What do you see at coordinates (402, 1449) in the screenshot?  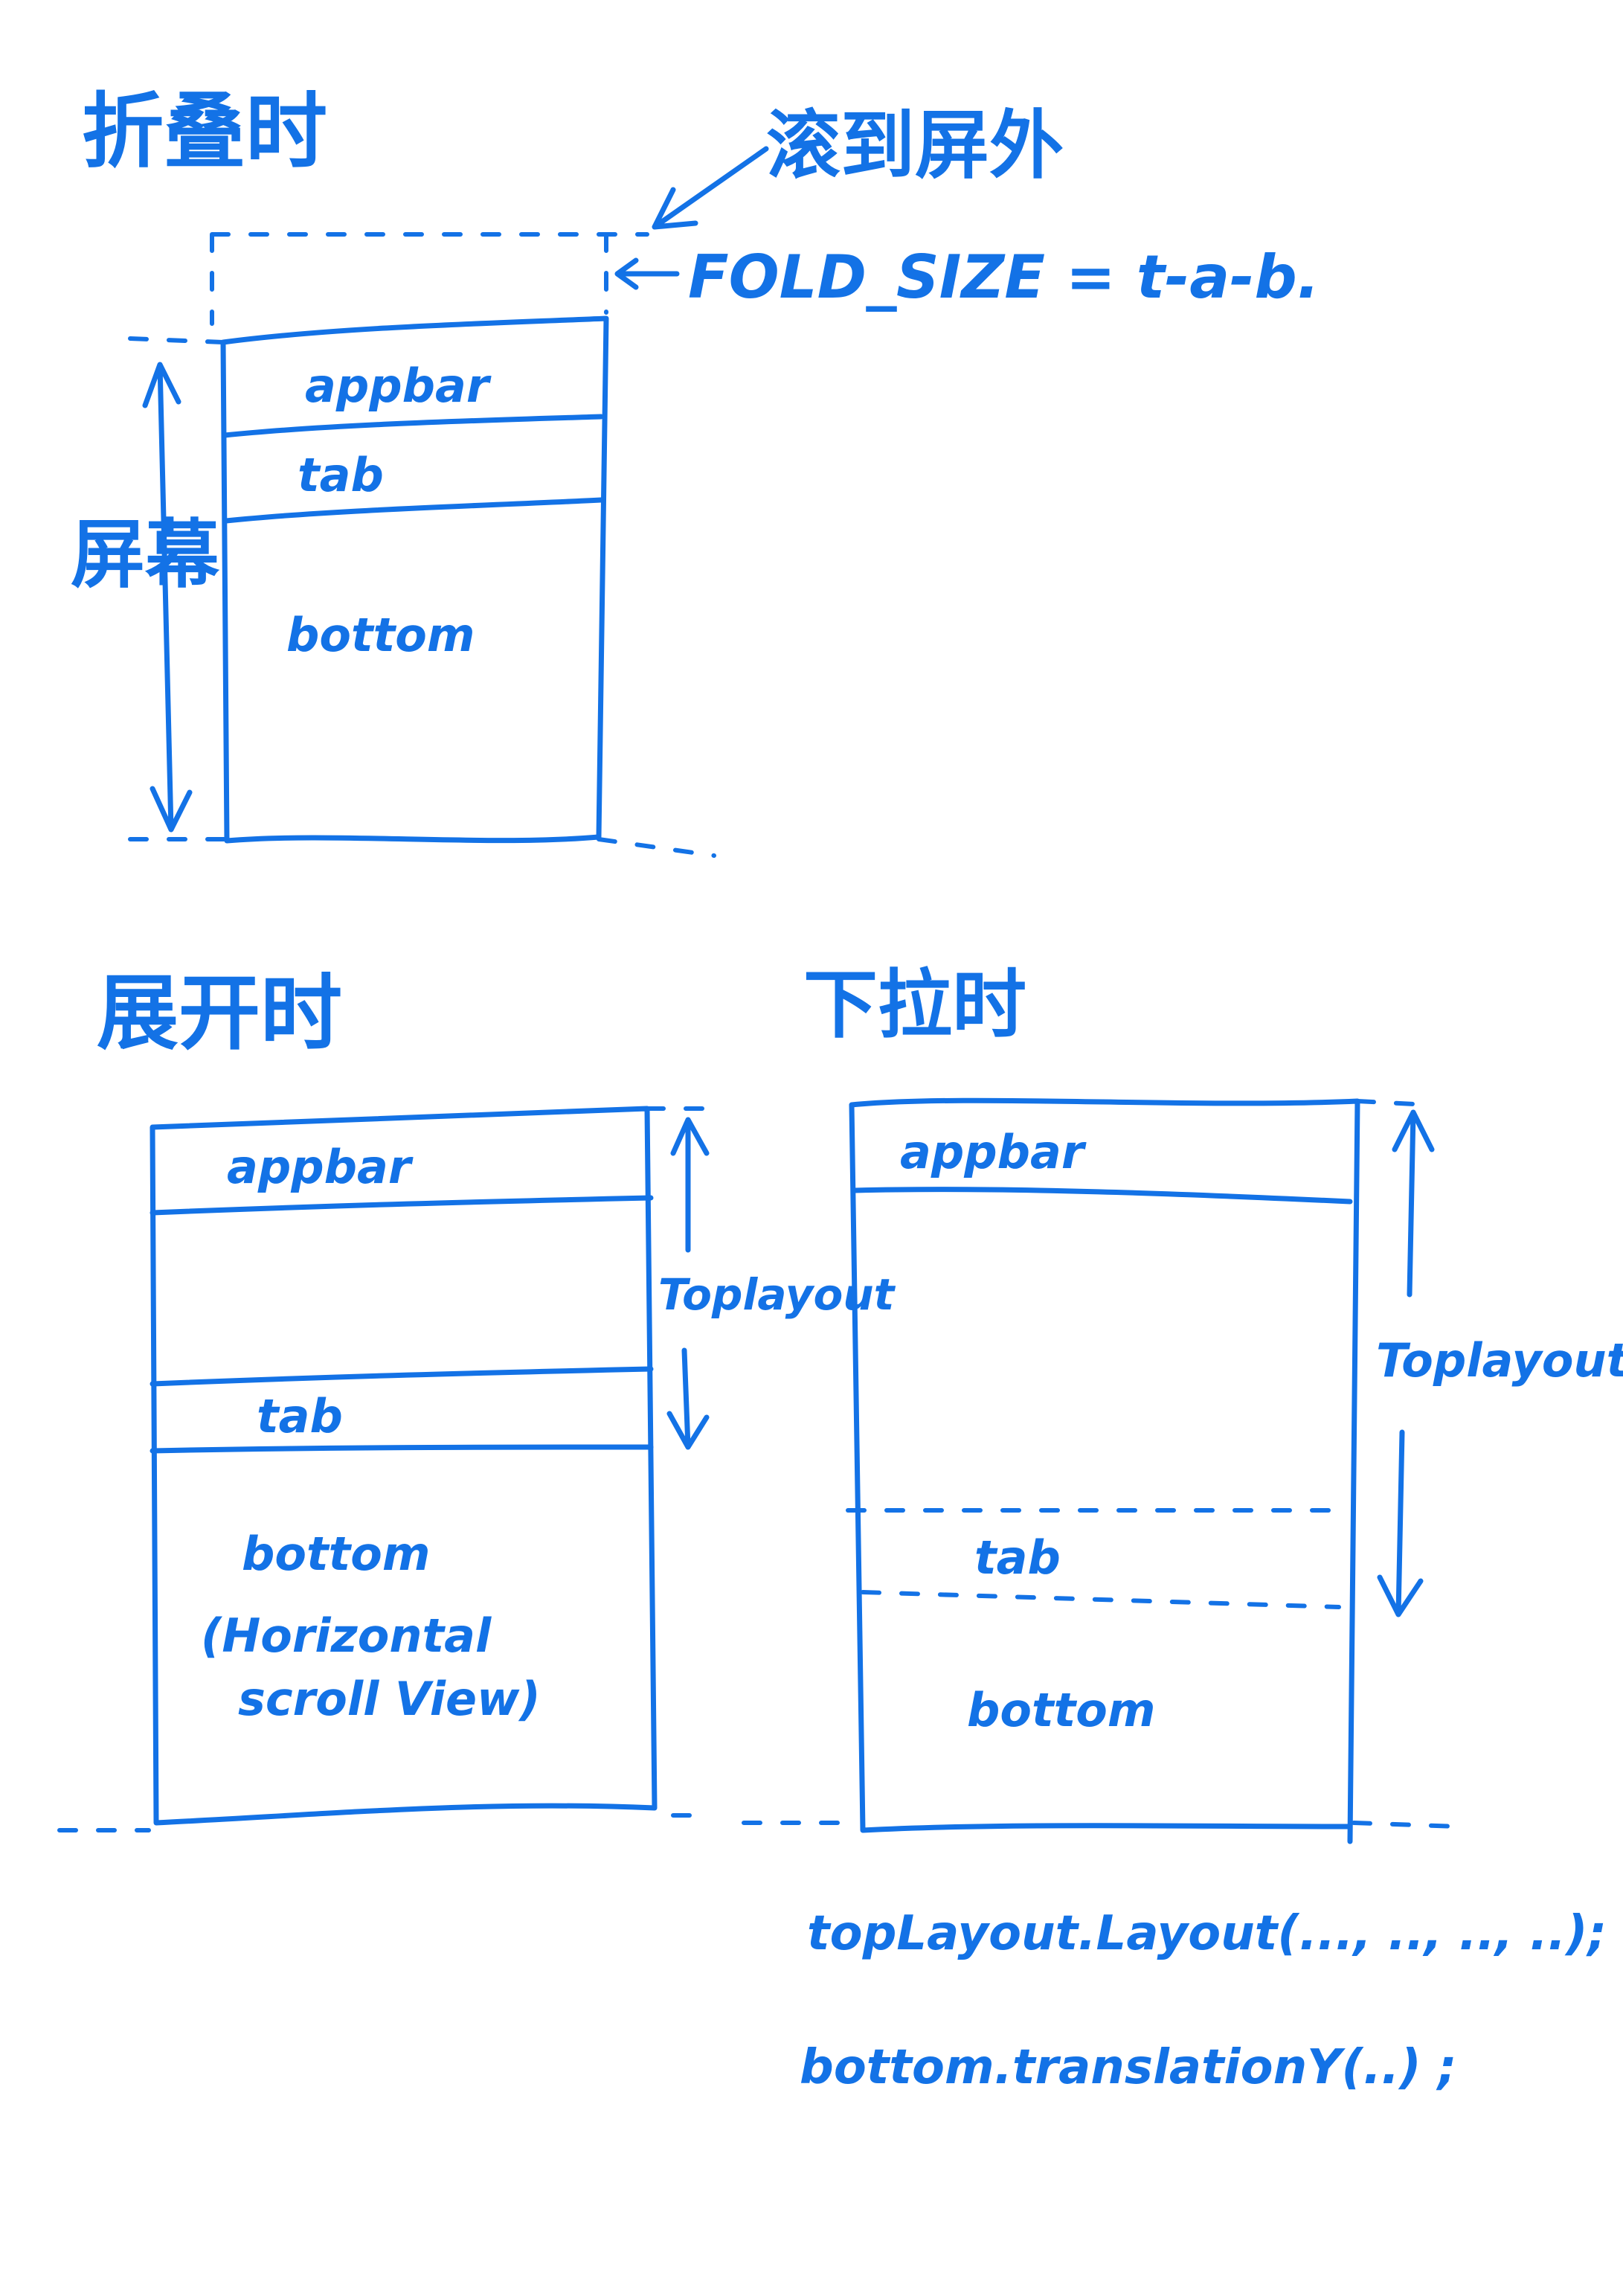 I see `expanded-tab-bottom` at bounding box center [402, 1449].